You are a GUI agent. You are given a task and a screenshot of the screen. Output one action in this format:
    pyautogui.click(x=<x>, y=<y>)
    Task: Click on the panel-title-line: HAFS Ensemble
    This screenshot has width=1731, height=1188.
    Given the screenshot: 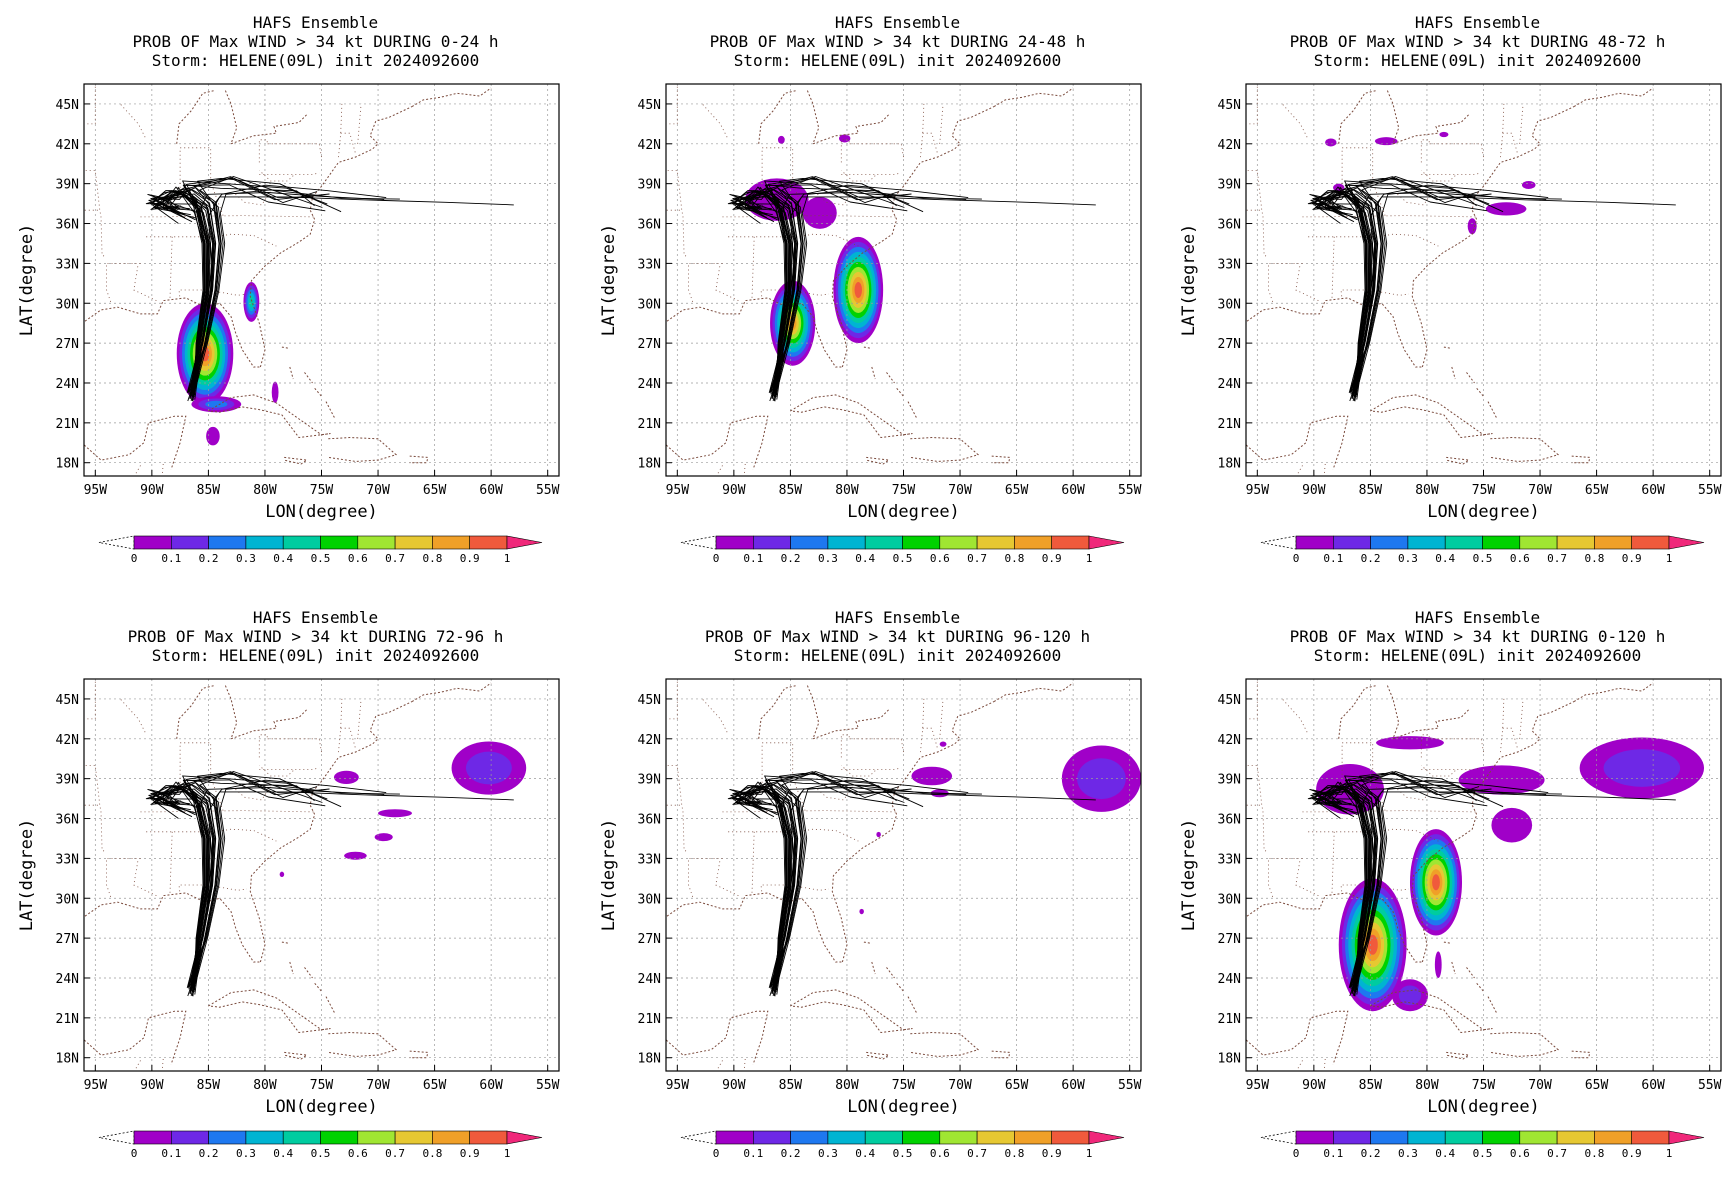 What is the action you would take?
    pyautogui.click(x=315, y=22)
    